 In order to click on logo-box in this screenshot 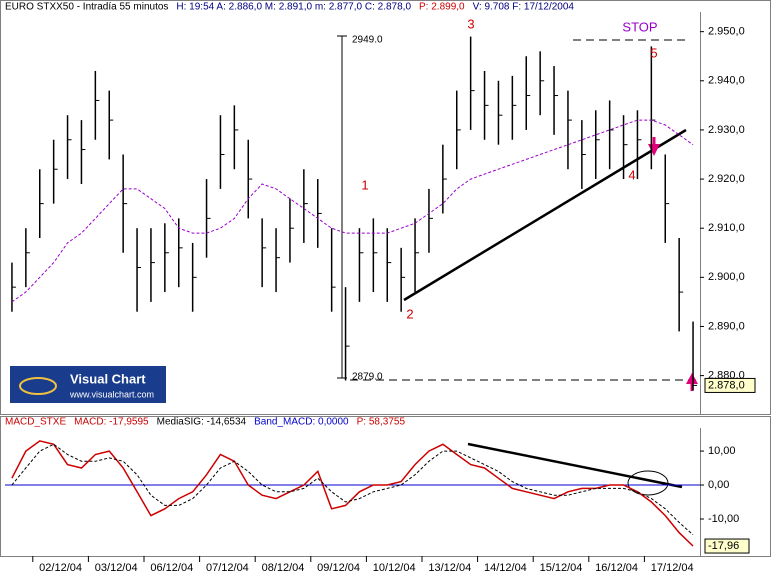, I will do `click(88, 384)`.